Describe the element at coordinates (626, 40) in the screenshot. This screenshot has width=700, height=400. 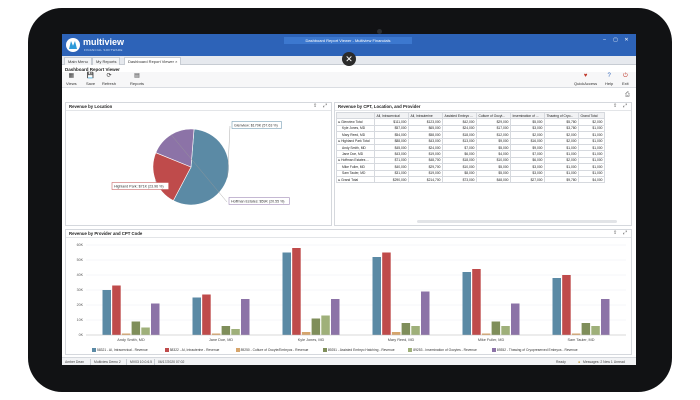
I see `window-close-button: ✕` at that location.